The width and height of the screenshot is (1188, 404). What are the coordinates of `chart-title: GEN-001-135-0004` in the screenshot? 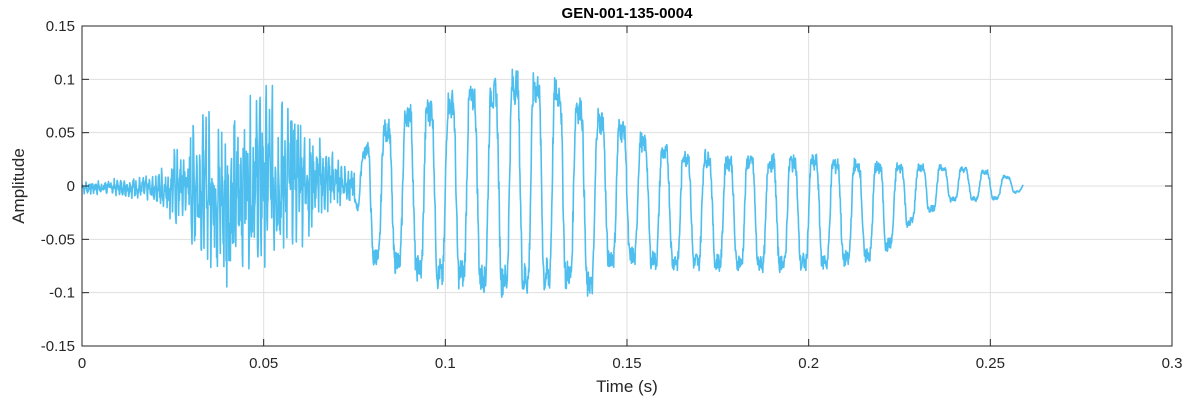 It's located at (628, 13).